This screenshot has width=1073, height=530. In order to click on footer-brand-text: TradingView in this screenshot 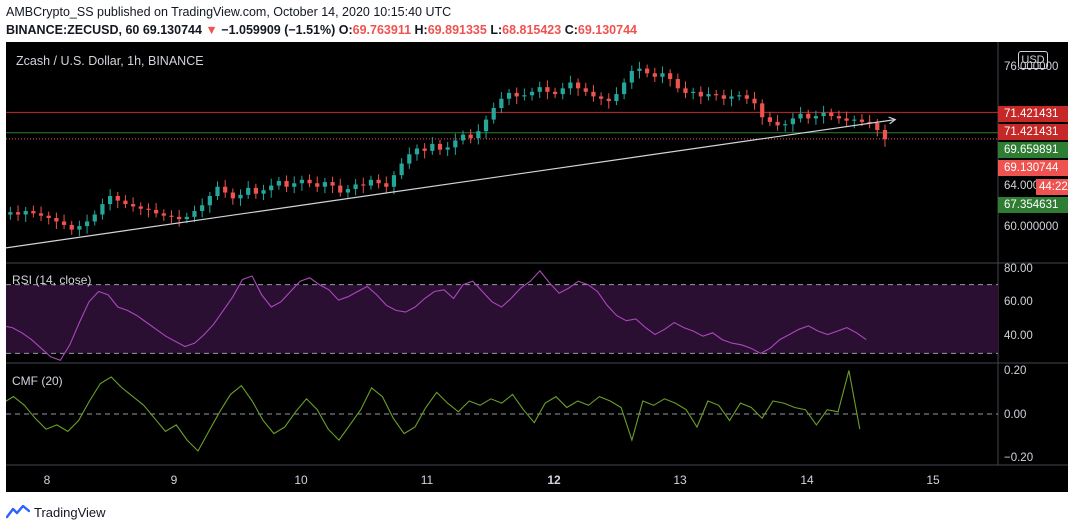, I will do `click(70, 512)`.